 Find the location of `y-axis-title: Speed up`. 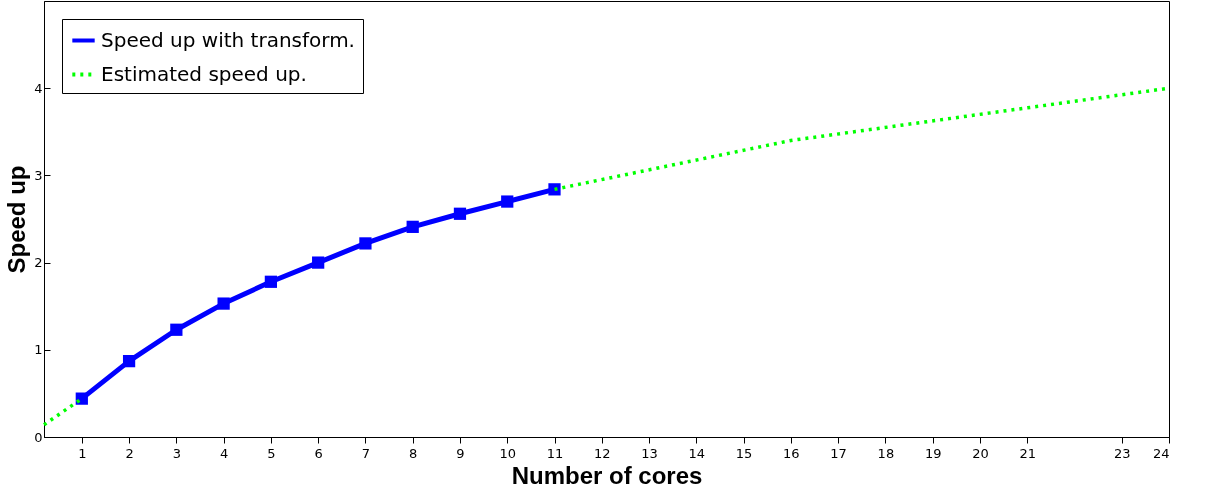

y-axis-title: Speed up is located at coordinates (17, 219).